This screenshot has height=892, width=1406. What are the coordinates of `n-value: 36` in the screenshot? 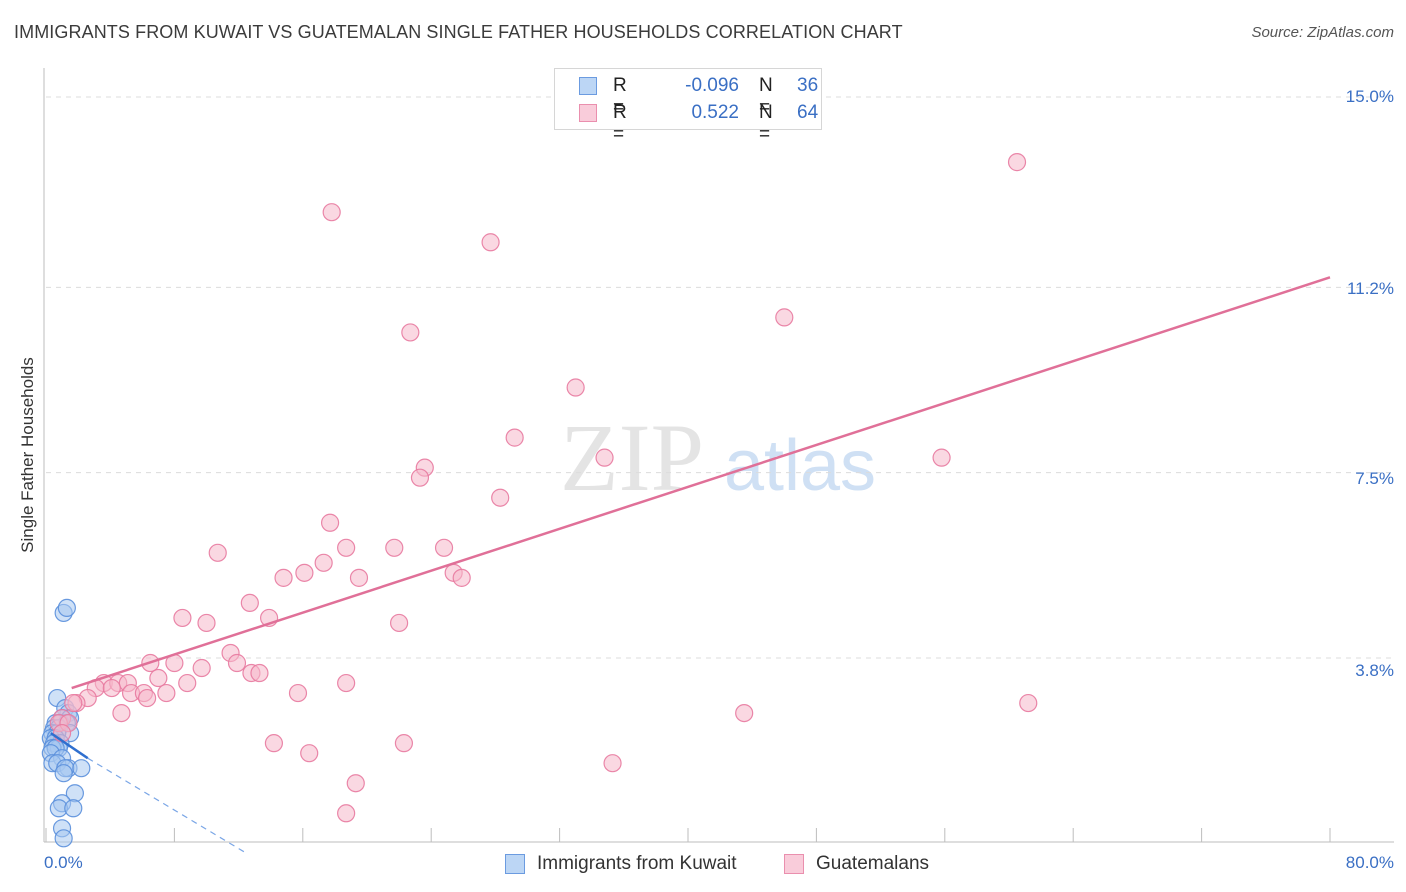 It's located at (808, 85).